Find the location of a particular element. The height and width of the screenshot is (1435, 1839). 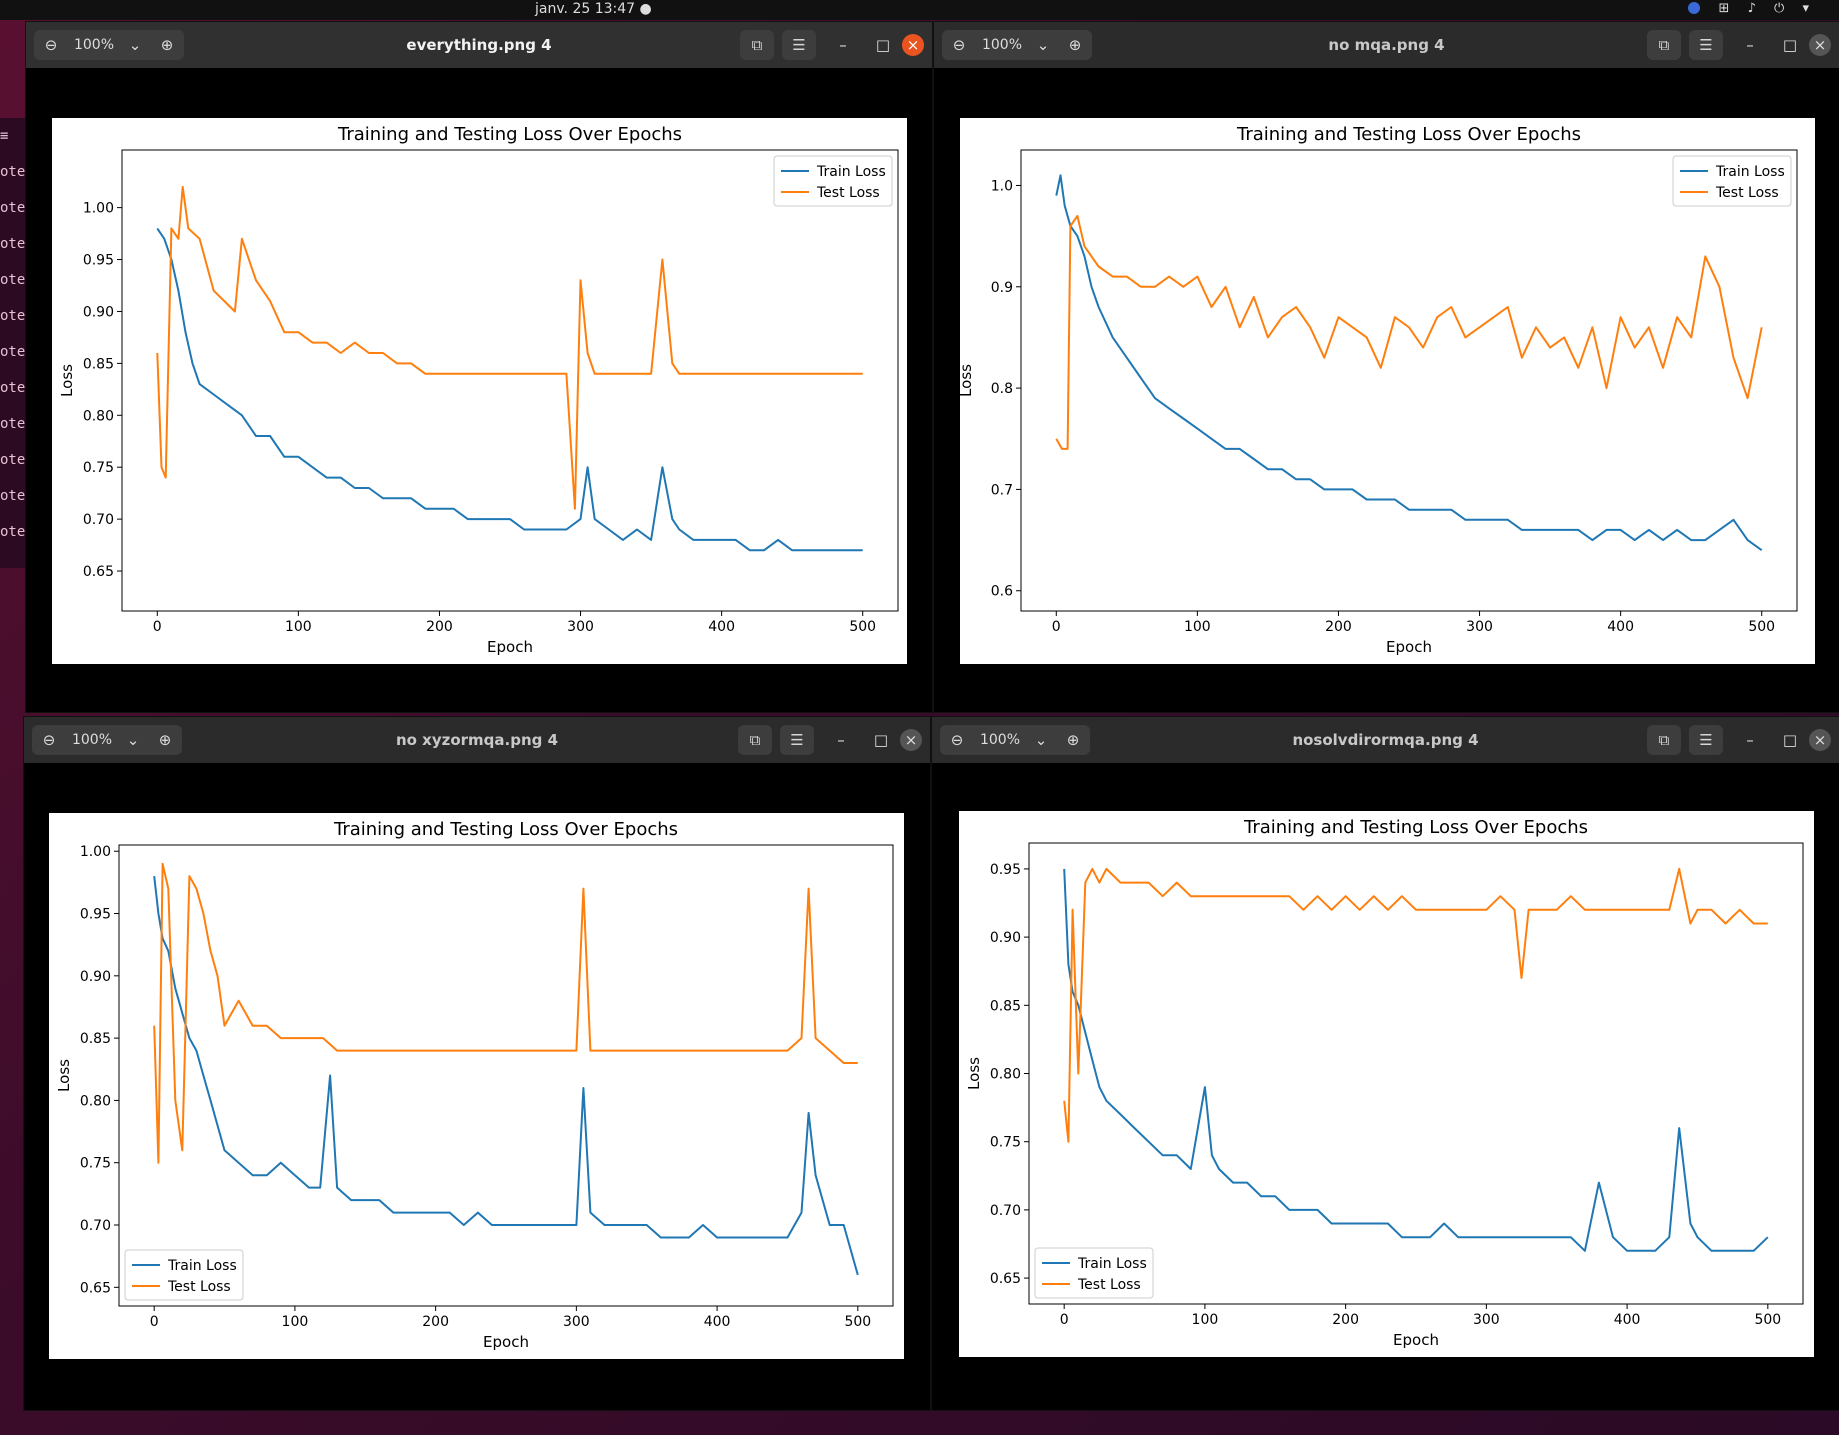

y-tick-label: 0.7 is located at coordinates (1002, 490).